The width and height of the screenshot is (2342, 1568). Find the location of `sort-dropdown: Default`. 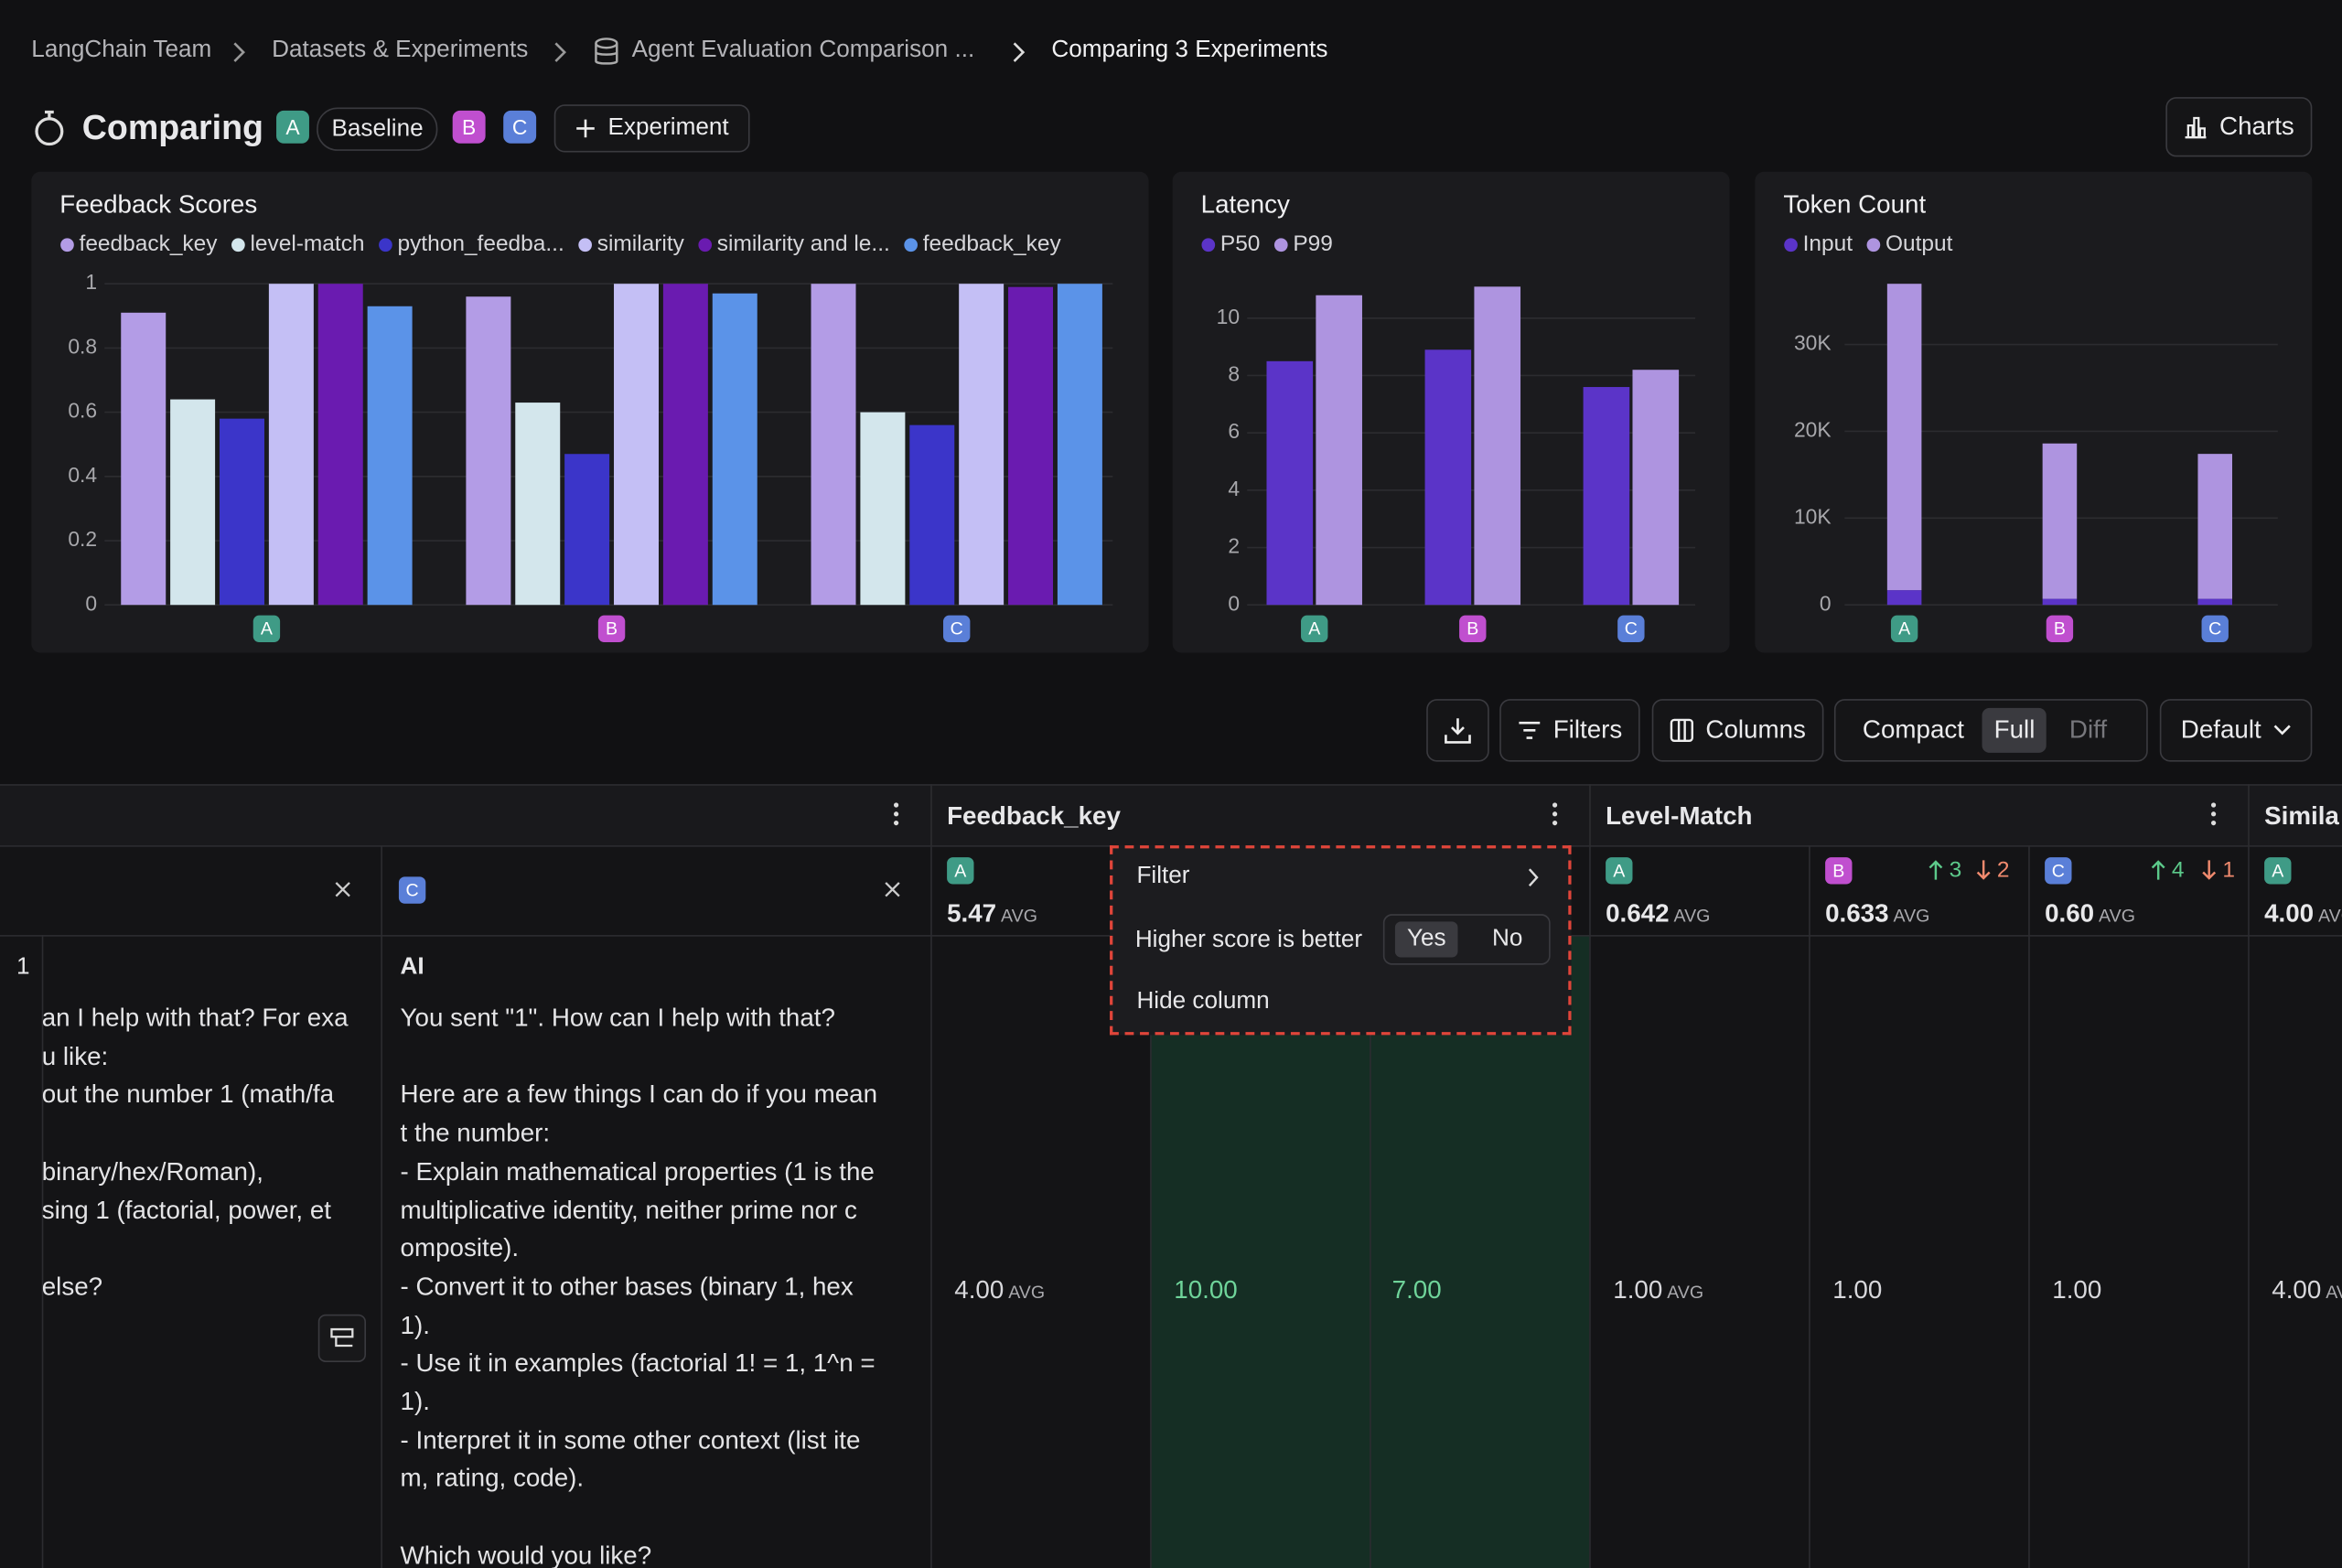

sort-dropdown: Default is located at coordinates (2236, 730).